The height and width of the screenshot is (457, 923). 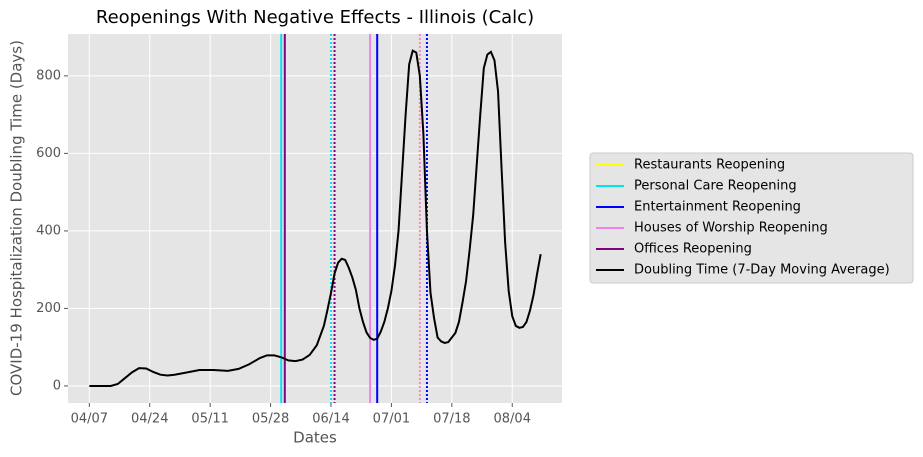 What do you see at coordinates (731, 228) in the screenshot?
I see `legend-label: Houses of Worship Reopening` at bounding box center [731, 228].